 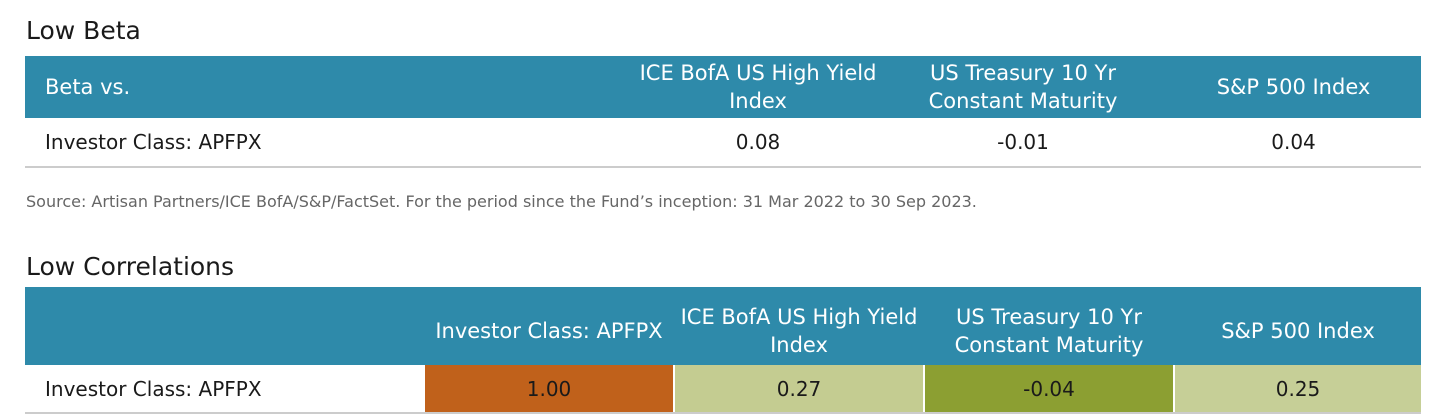 I want to click on table-cell: 0.08, so click(x=758, y=142).